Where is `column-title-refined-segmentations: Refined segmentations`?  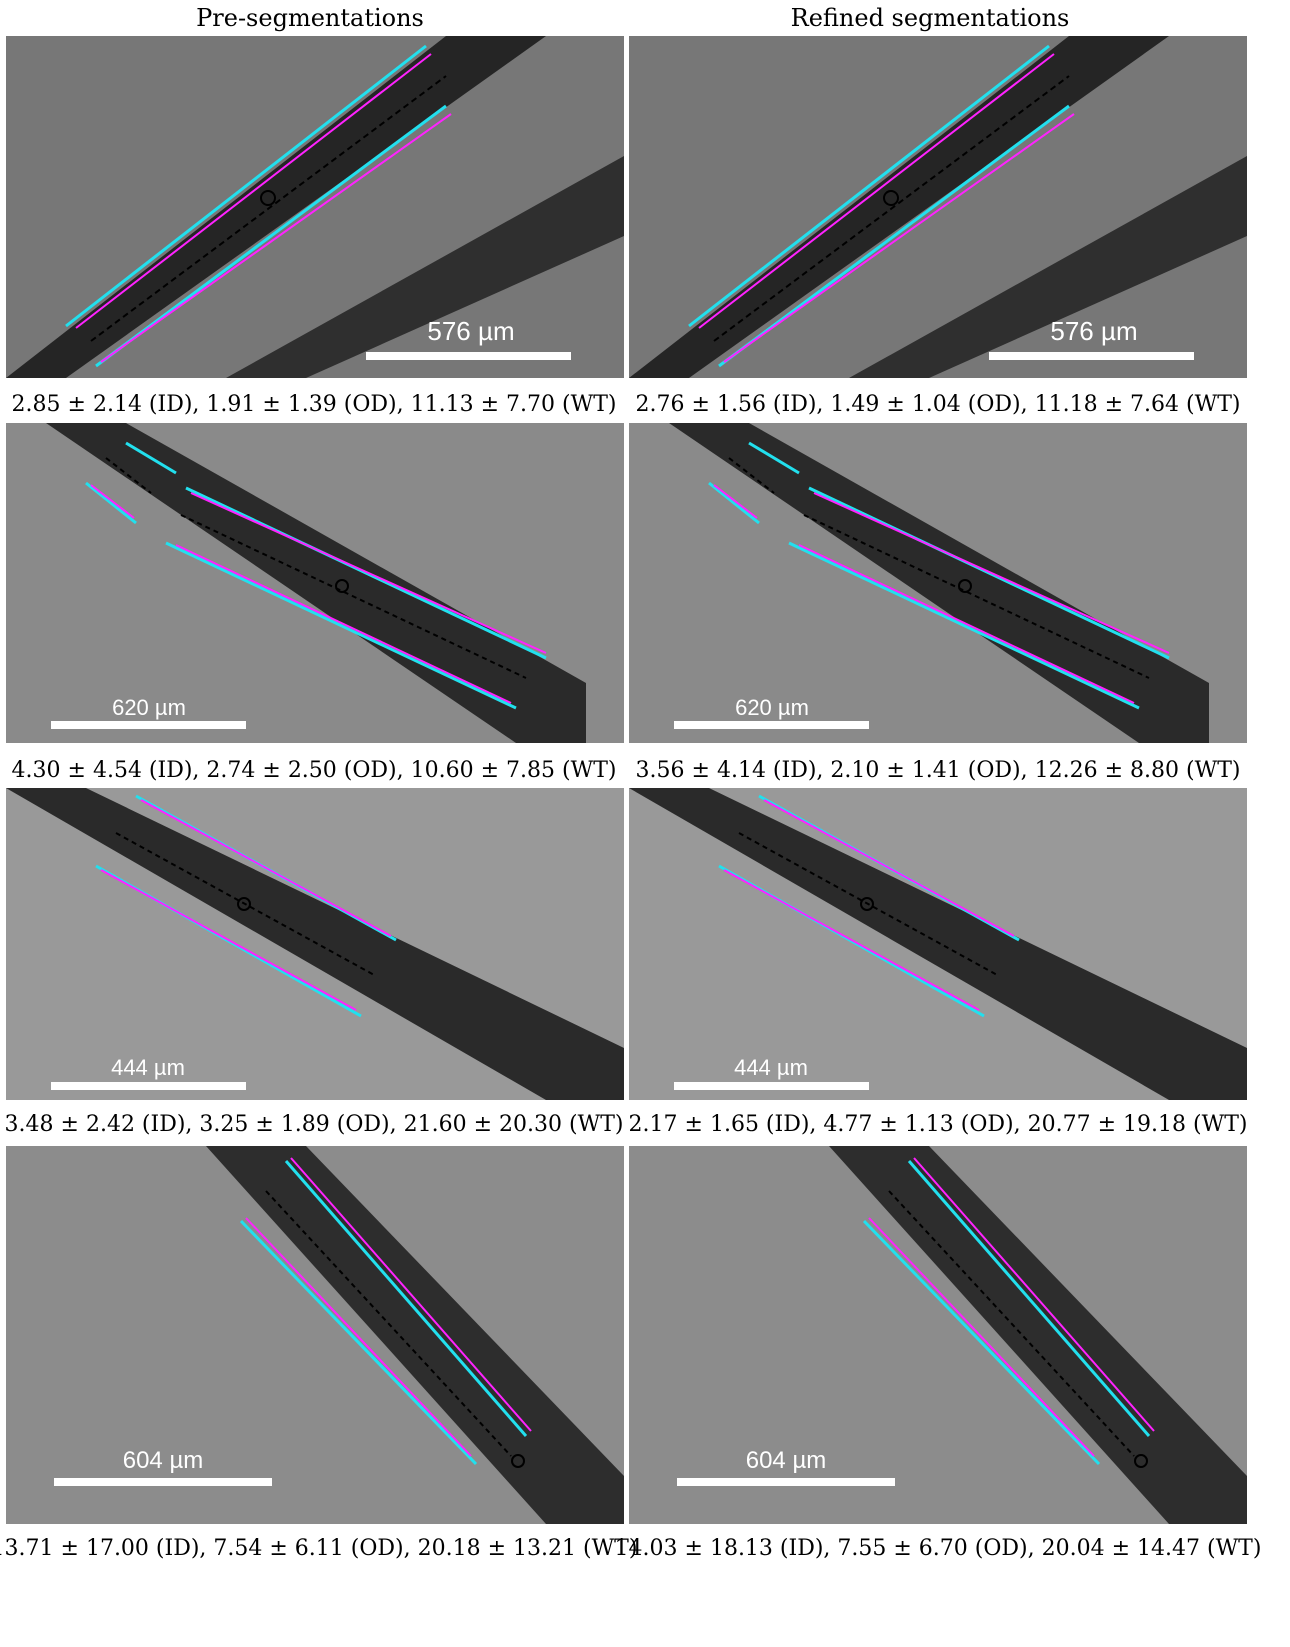
column-title-refined-segmentations: Refined segmentations is located at coordinates (930, 18).